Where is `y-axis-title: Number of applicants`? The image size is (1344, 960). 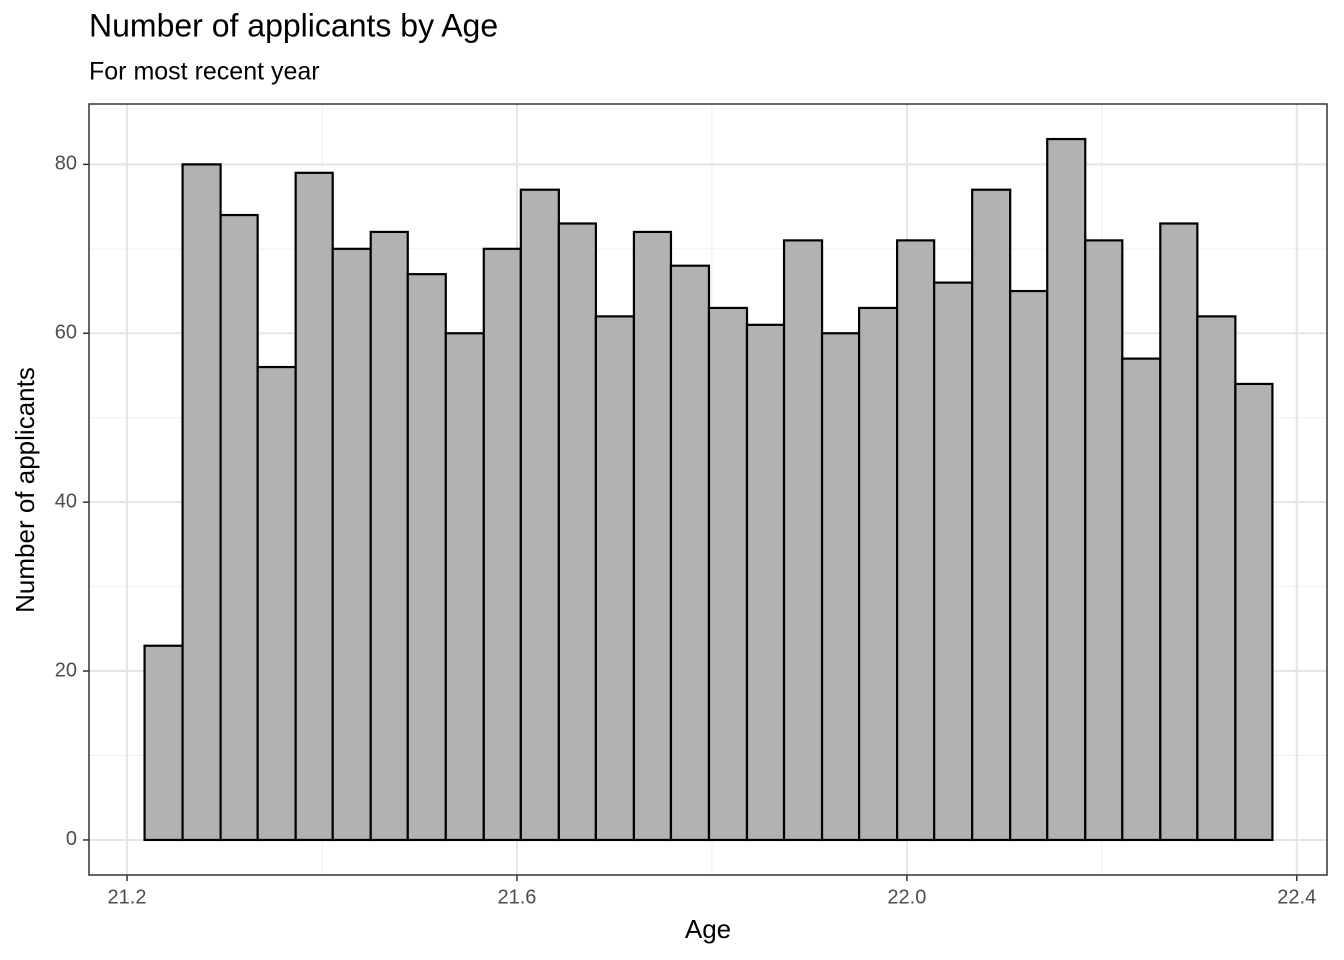 y-axis-title: Number of applicants is located at coordinates (25, 490).